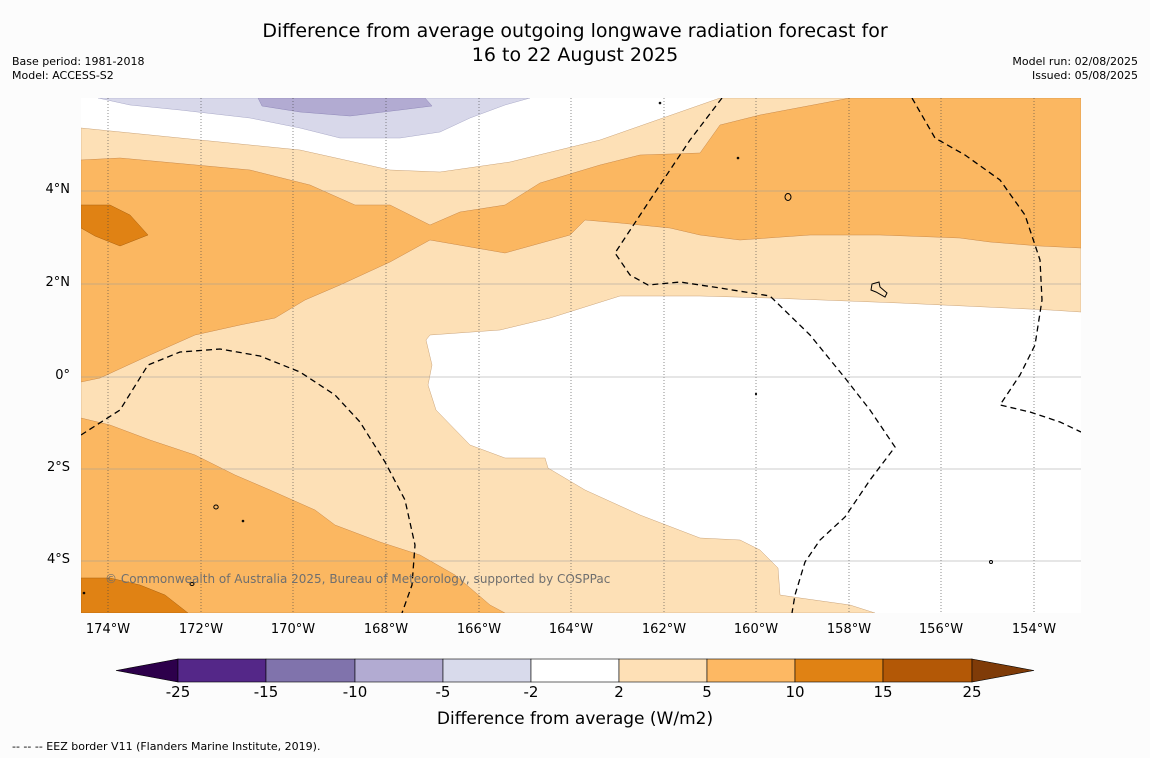 The height and width of the screenshot is (758, 1150). I want to click on lon-label: 164°W, so click(571, 629).